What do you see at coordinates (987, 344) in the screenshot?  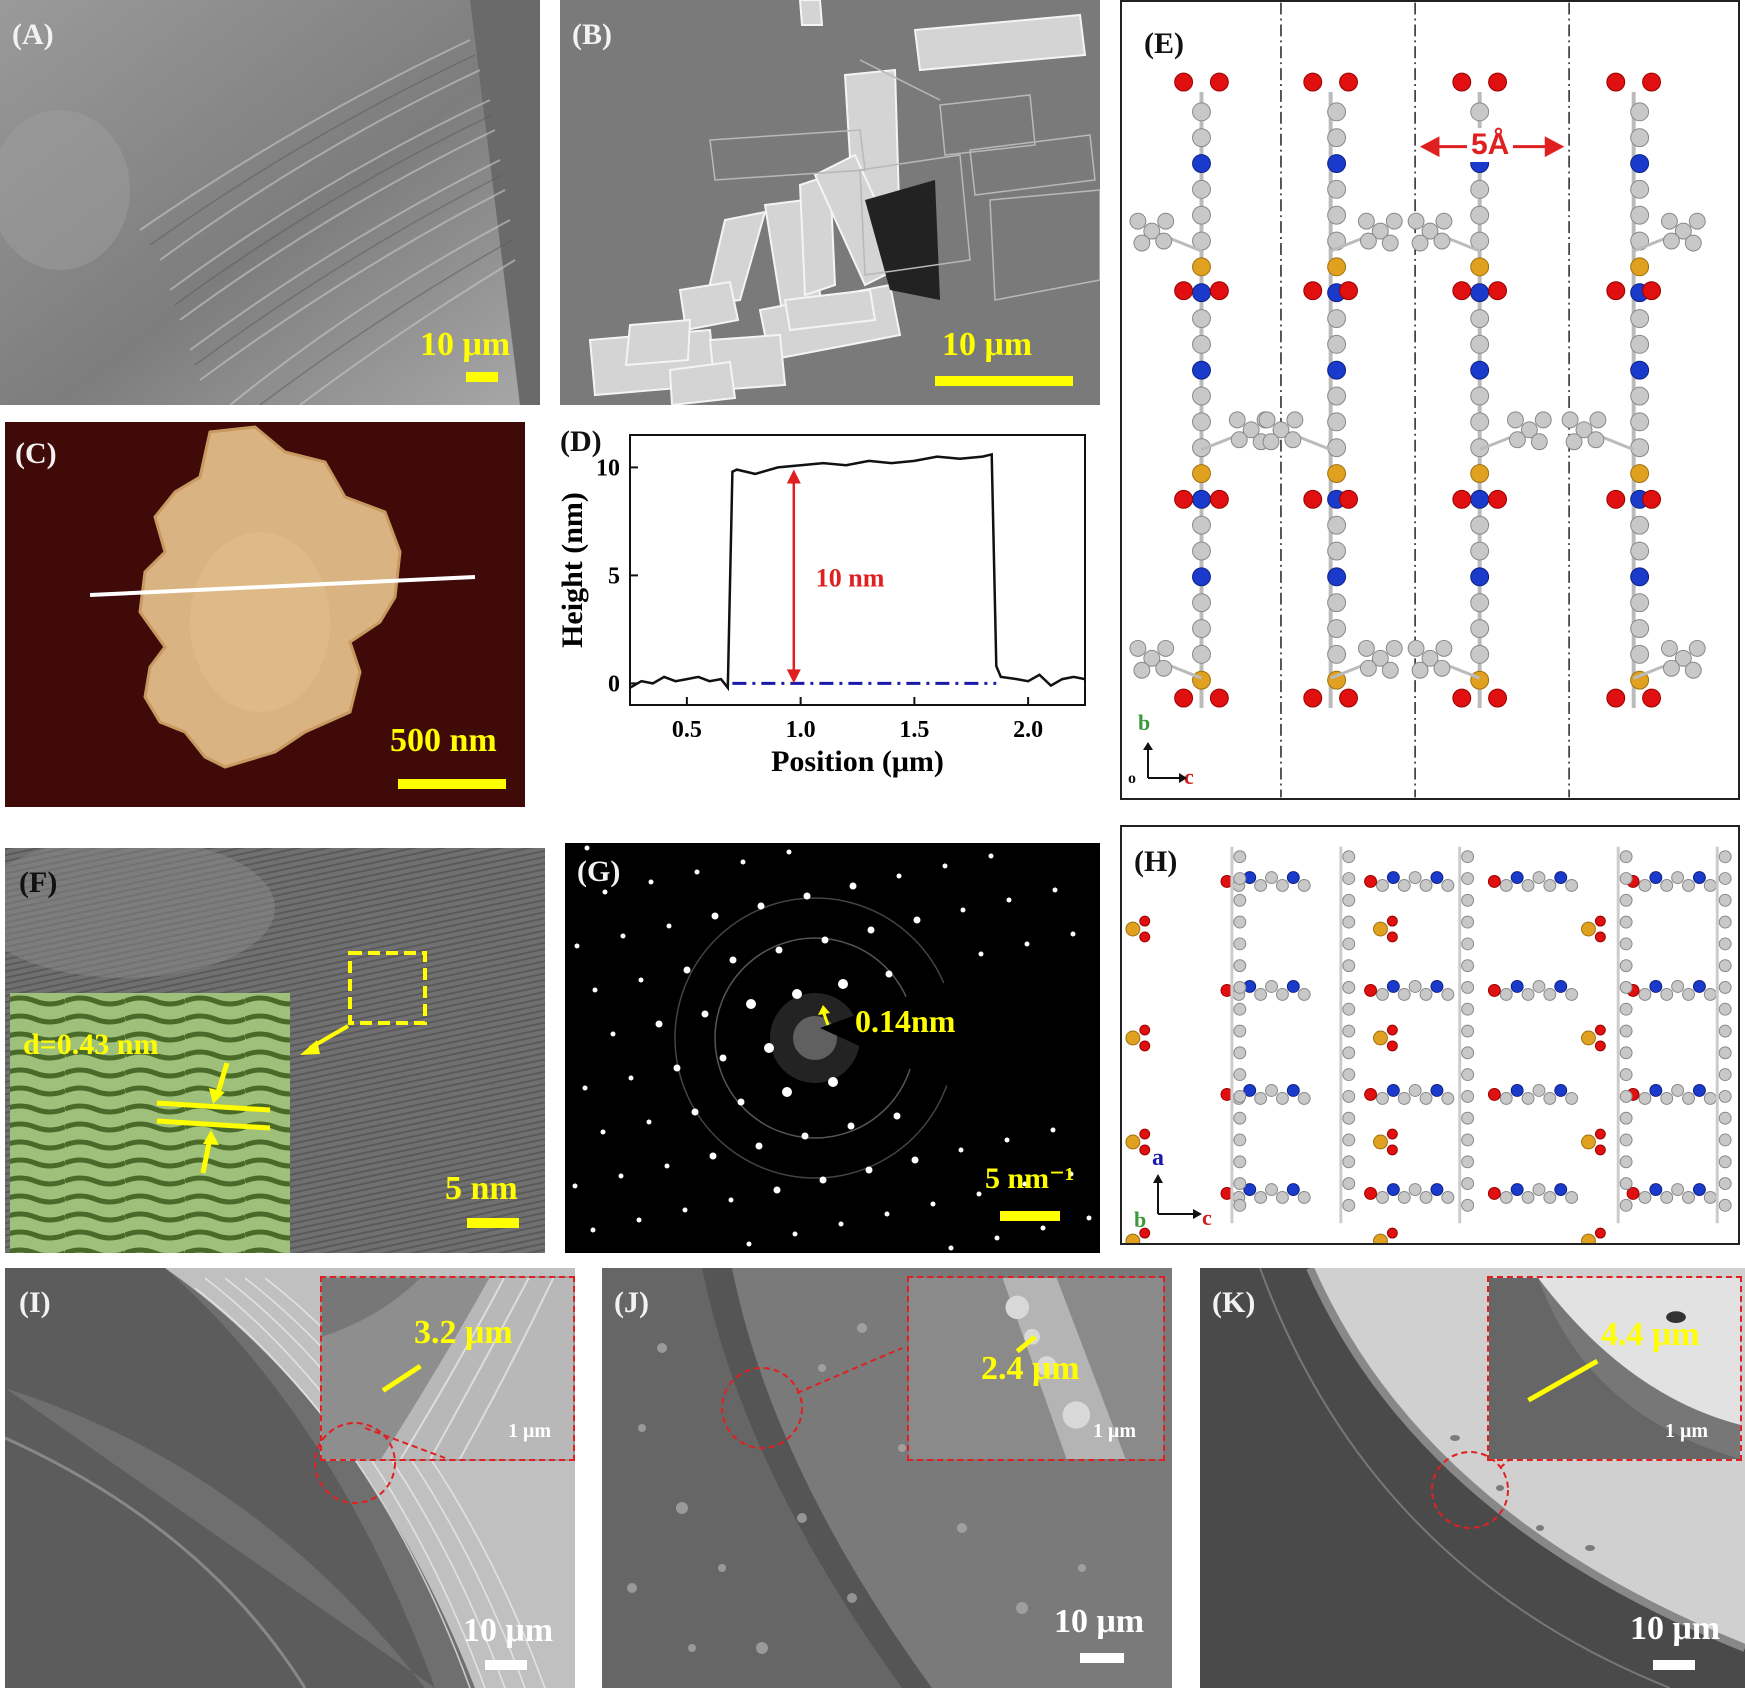 I see `panel-b-scale-label: 10 μm` at bounding box center [987, 344].